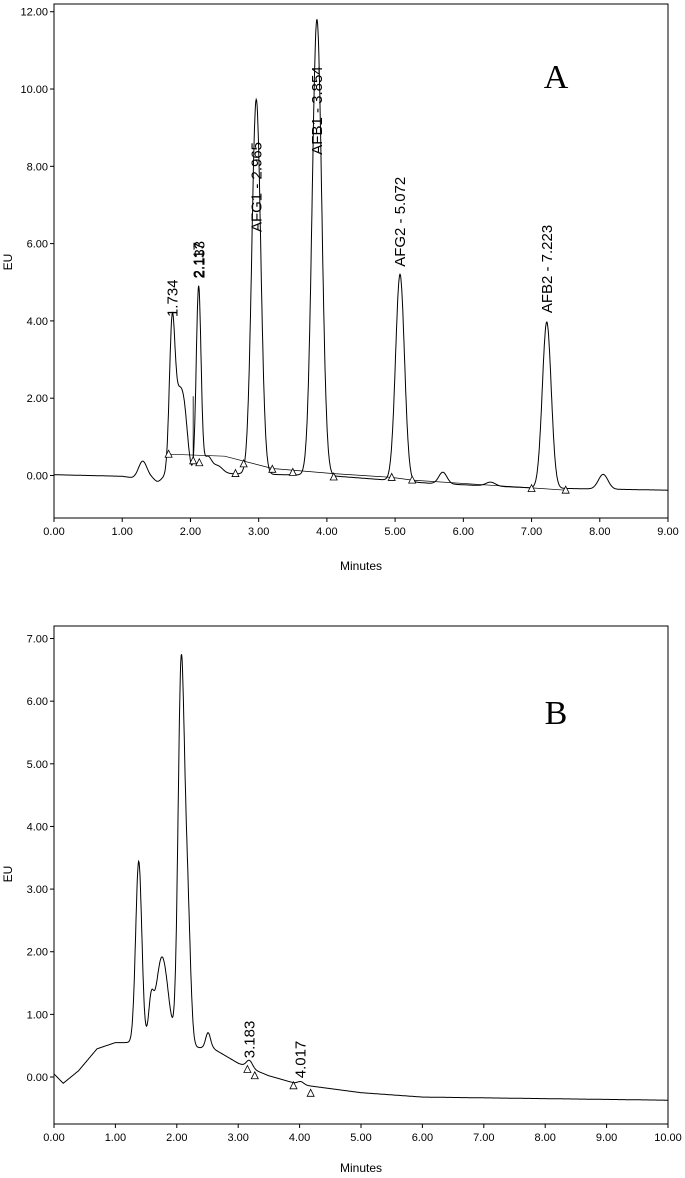 The width and height of the screenshot is (685, 1178). I want to click on y-tick-label: 5.00, so click(37, 765).